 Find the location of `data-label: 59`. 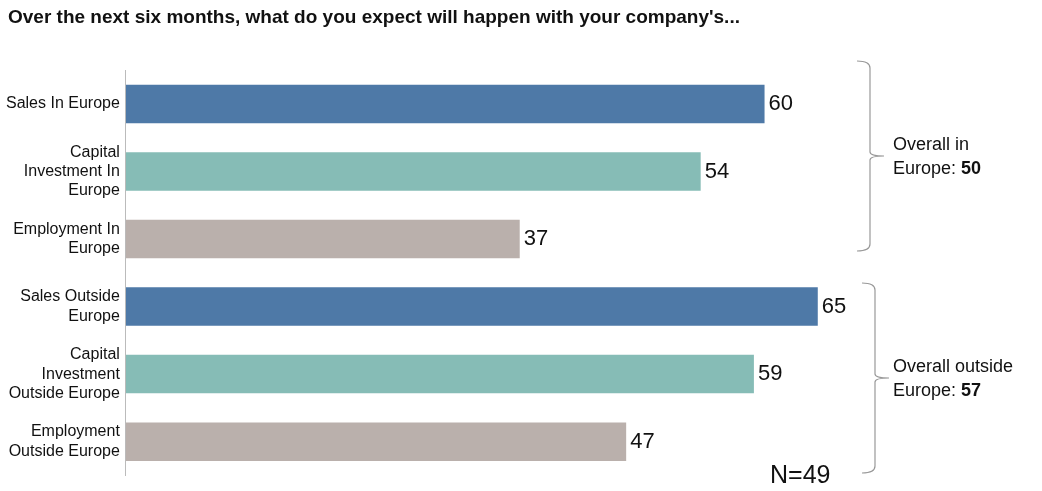

data-label: 59 is located at coordinates (770, 373).